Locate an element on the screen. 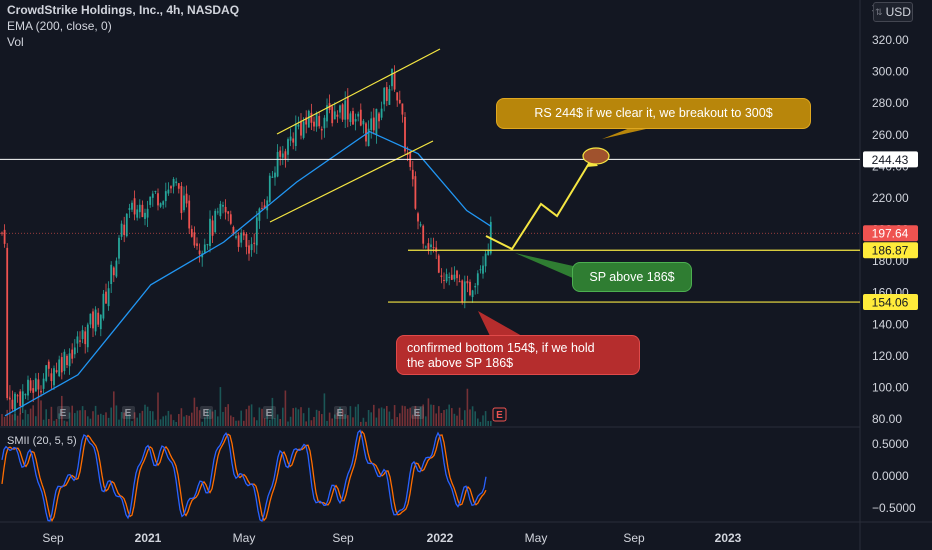  symbol-title: CrowdStrike Holdings, Inc., 4h, NASDAQ is located at coordinates (123, 10).